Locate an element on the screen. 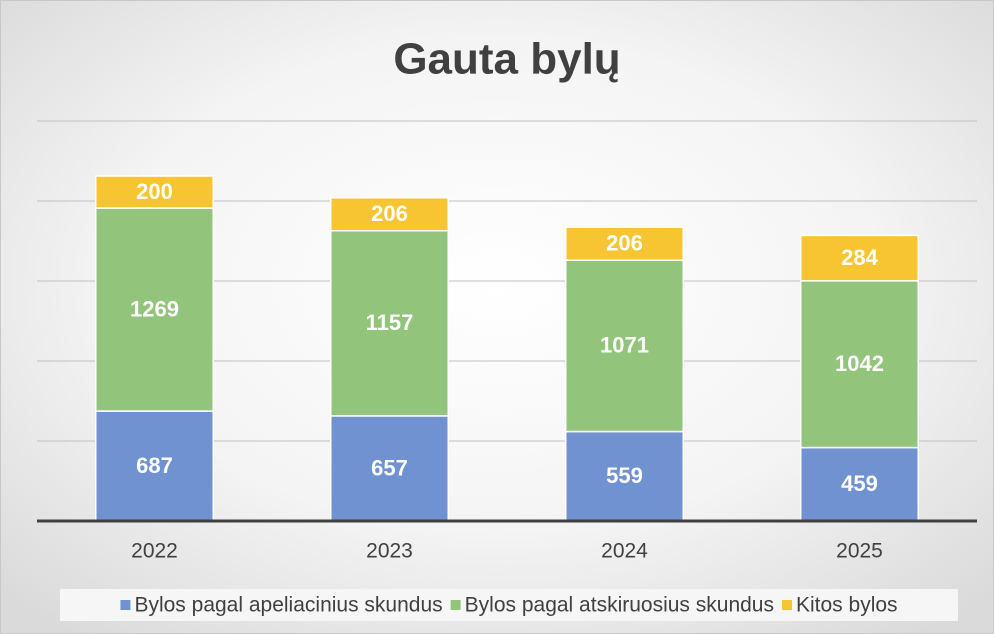 The width and height of the screenshot is (994, 634). data-label: 1071 is located at coordinates (624, 345).